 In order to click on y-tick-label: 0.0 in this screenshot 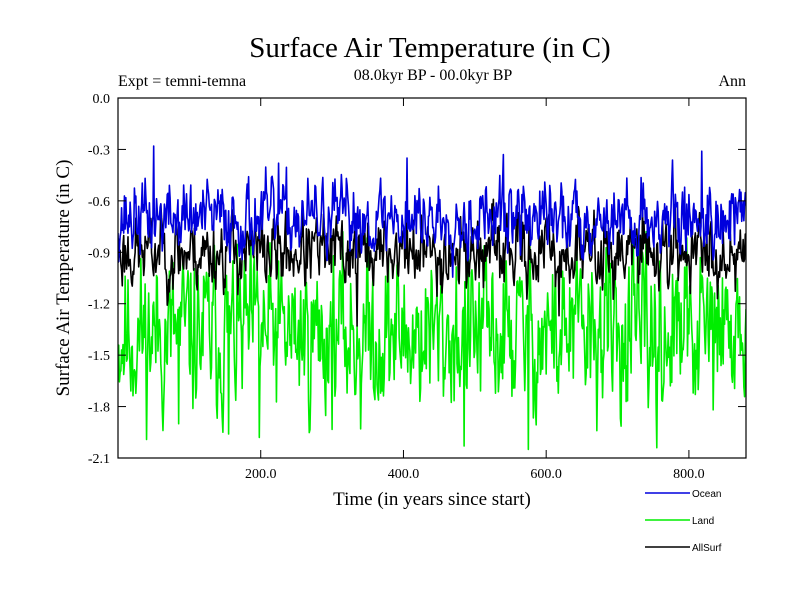, I will do `click(102, 99)`.